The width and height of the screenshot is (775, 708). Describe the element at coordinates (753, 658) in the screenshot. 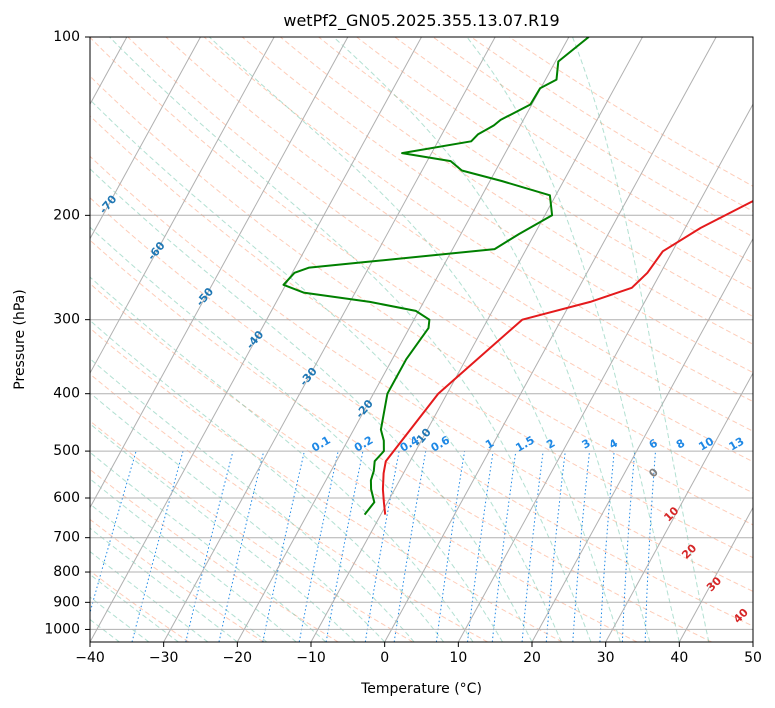

I see `x-tick-label: 50` at that location.